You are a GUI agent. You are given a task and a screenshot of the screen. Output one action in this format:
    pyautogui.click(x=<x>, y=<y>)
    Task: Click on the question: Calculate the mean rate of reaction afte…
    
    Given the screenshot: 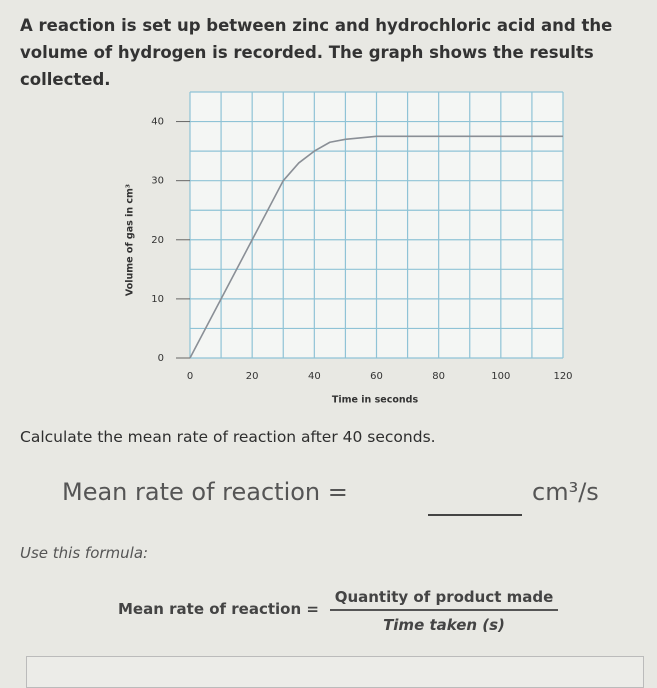 What is the action you would take?
    pyautogui.click(x=228, y=437)
    